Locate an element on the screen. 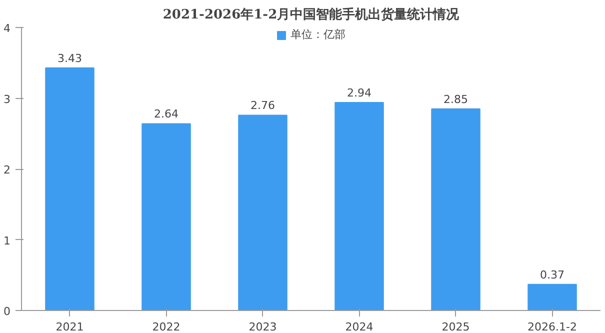  x-tick-label: 2025 is located at coordinates (456, 326).